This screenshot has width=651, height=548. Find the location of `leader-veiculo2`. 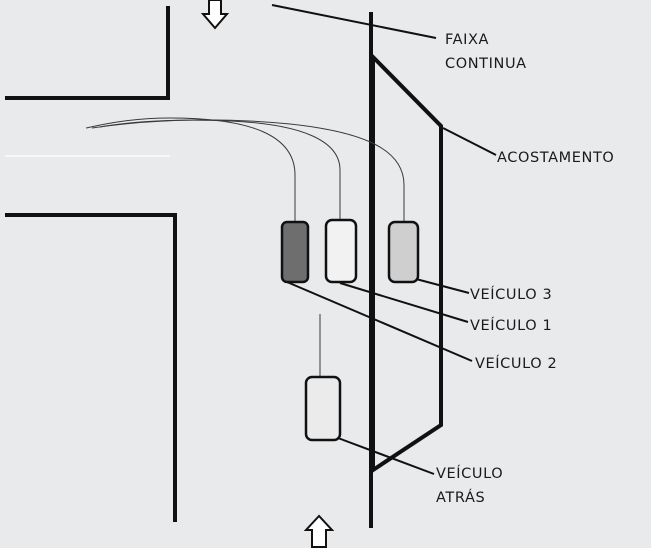

leader-veiculo2 is located at coordinates (379, 321).